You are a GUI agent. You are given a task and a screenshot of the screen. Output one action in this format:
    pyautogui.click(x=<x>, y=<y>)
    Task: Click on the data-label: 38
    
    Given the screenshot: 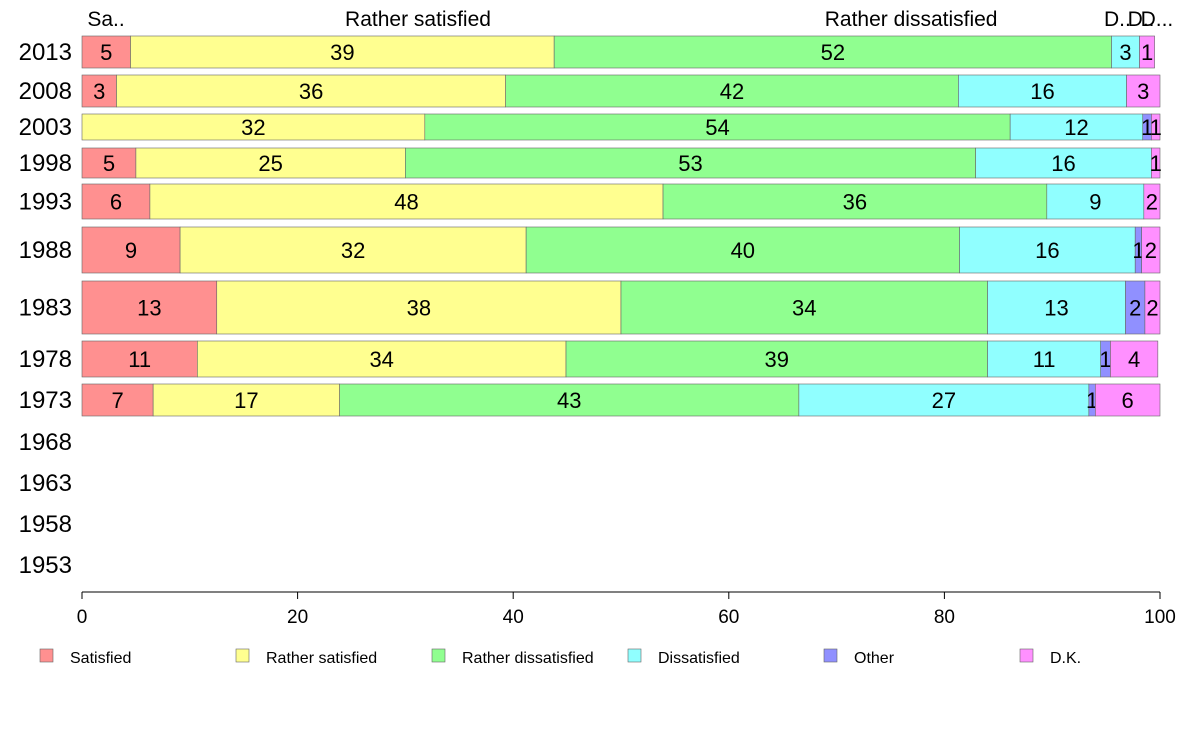 What is the action you would take?
    pyautogui.click(x=419, y=308)
    